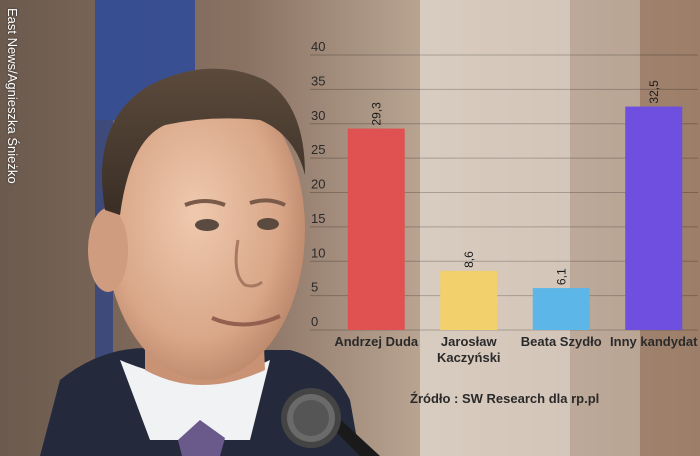 This screenshot has height=456, width=700. I want to click on source-note: Źródło : SW Research dla rp.pl, so click(505, 398).